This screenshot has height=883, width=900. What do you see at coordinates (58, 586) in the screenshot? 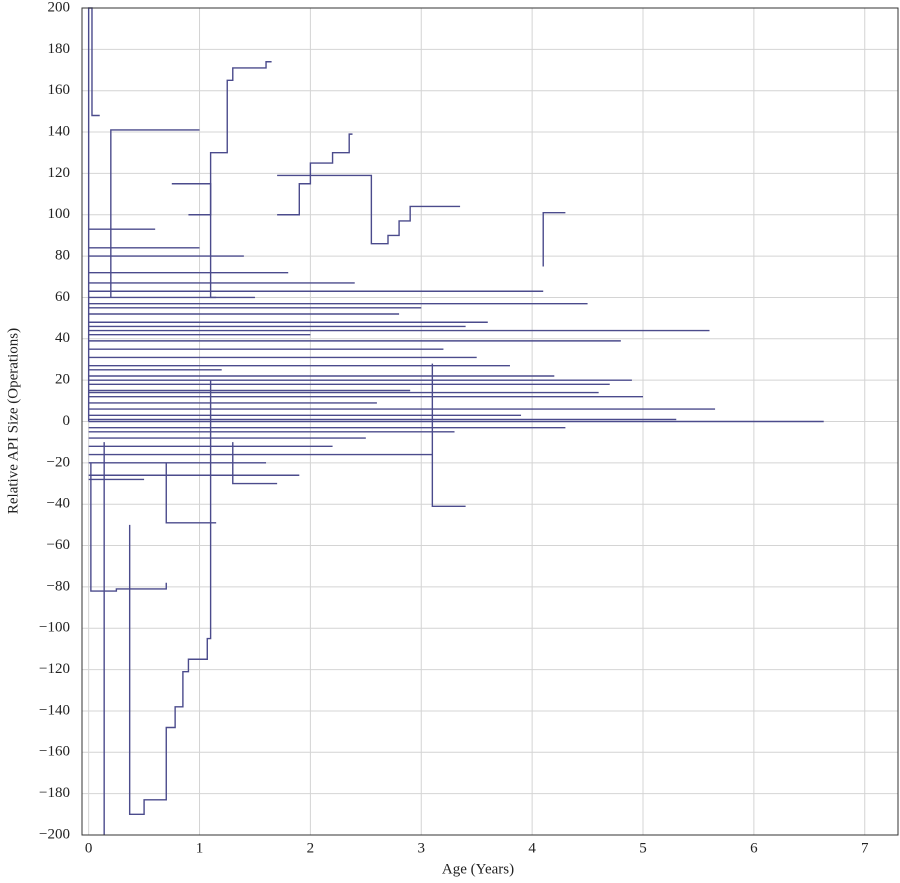
I see `y-tick-label: −80` at bounding box center [58, 586].